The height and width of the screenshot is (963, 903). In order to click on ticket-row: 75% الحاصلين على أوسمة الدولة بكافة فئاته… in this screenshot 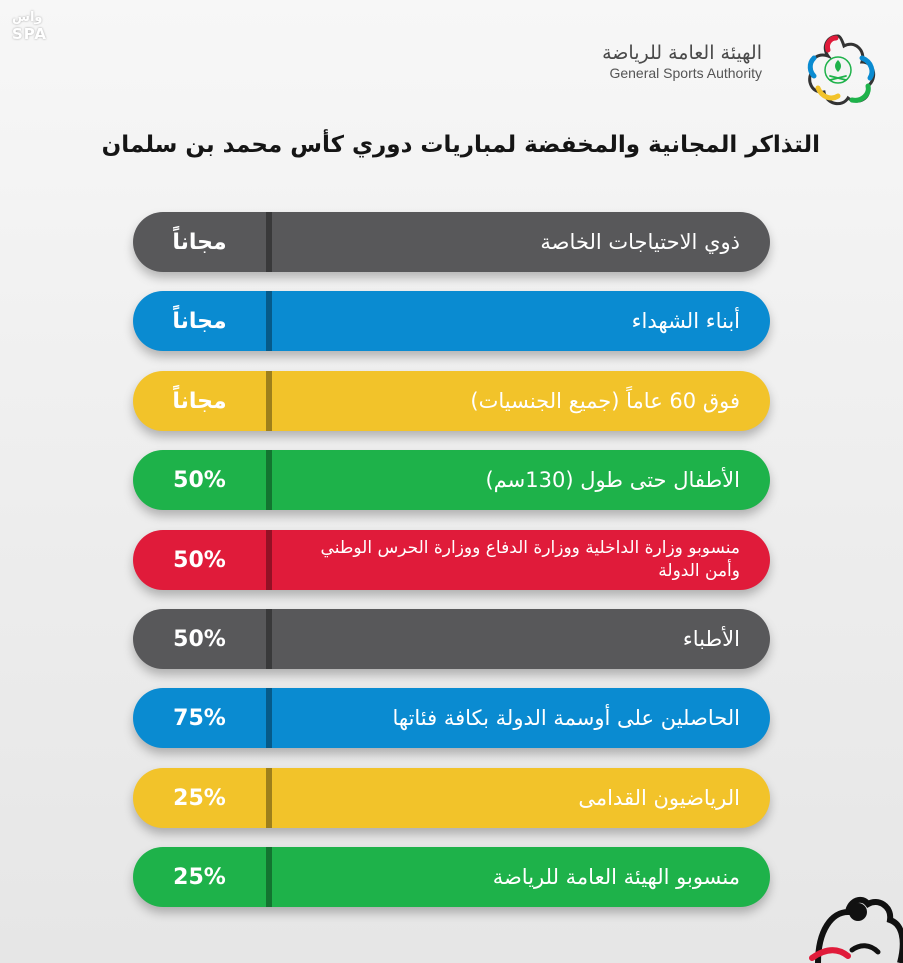, I will do `click(451, 718)`.